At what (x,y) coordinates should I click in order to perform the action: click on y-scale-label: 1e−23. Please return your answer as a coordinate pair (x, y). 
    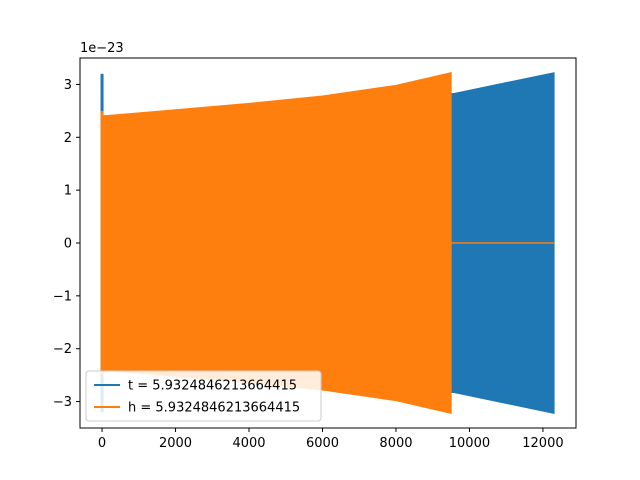
    Looking at the image, I should click on (102, 48).